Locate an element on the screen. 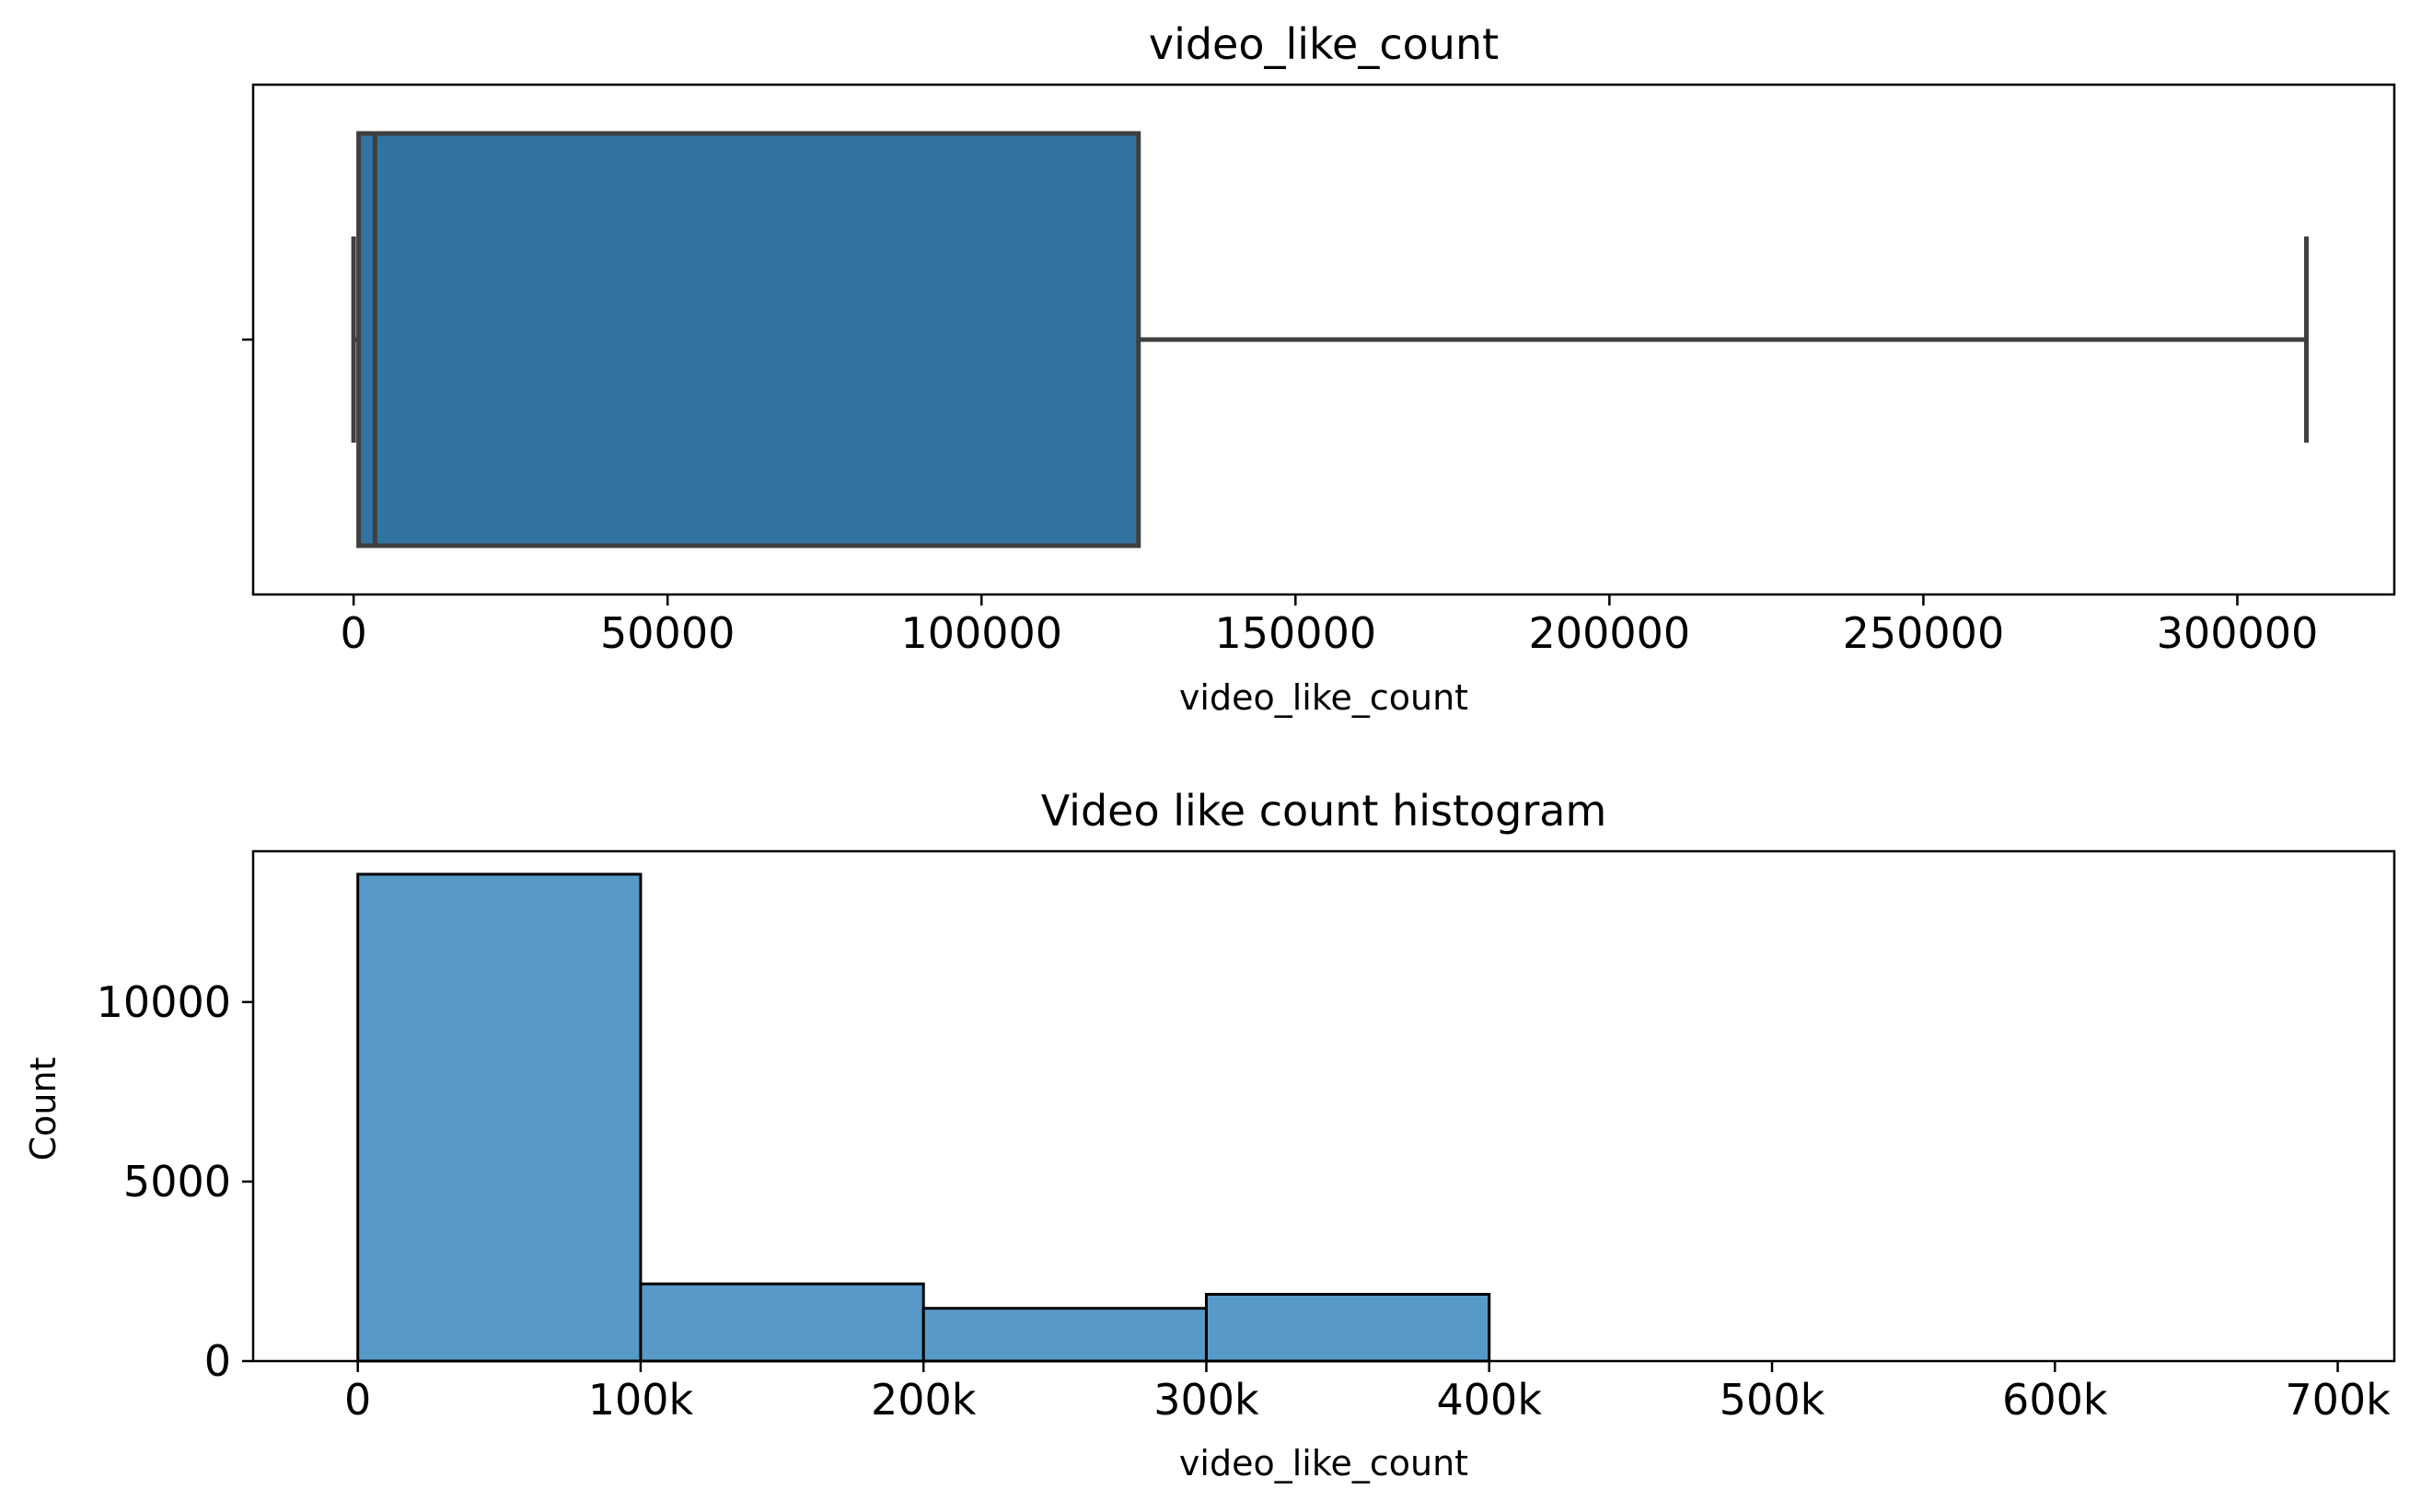  histogram-x-tick-label: 600k is located at coordinates (2055, 1400).